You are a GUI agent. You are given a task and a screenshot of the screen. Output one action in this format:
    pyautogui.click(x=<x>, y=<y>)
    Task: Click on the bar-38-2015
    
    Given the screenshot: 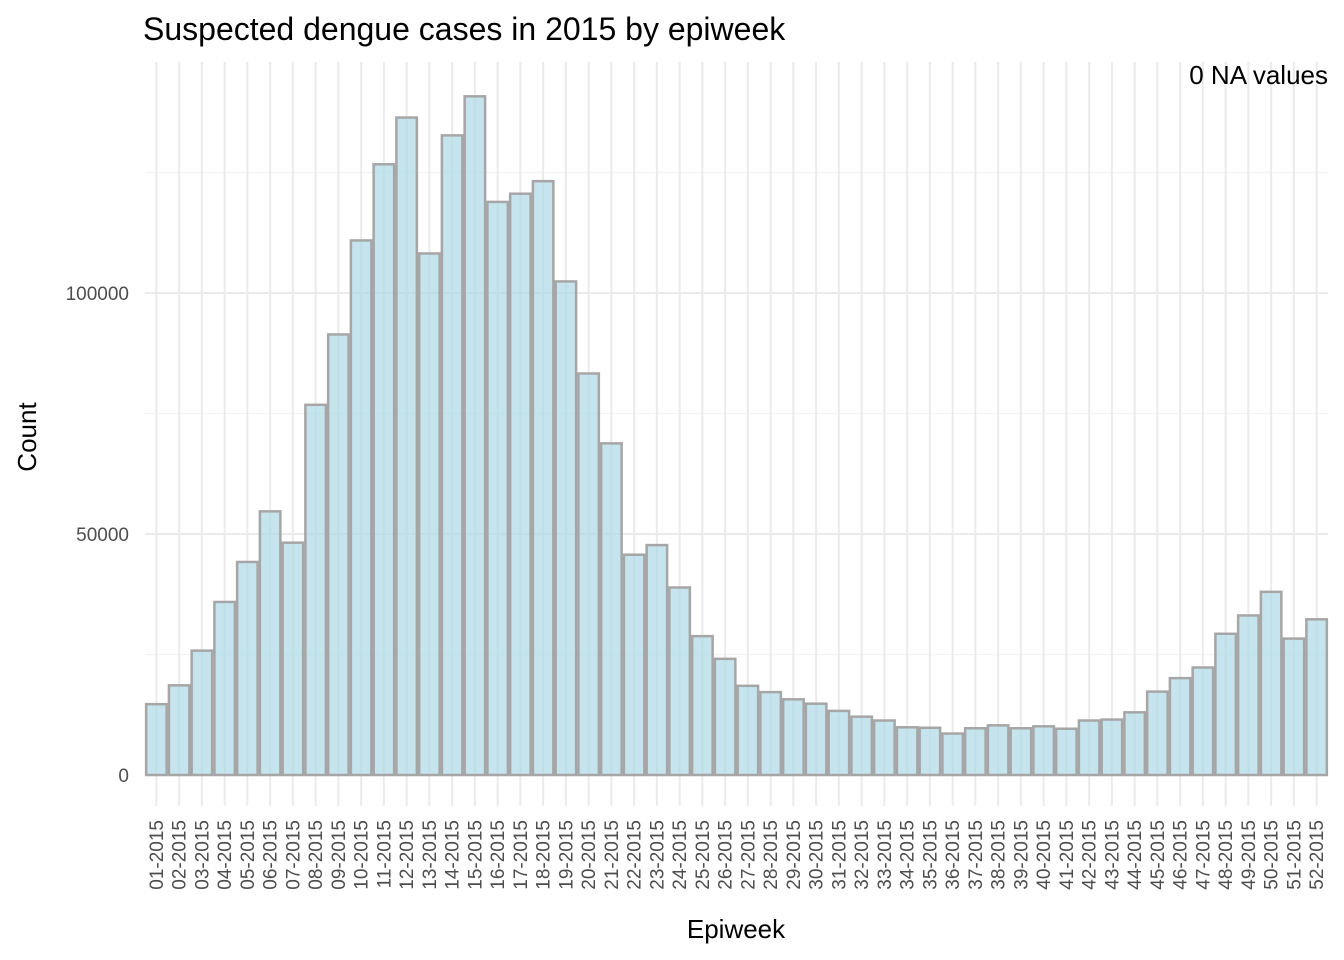 What is the action you would take?
    pyautogui.click(x=998, y=750)
    